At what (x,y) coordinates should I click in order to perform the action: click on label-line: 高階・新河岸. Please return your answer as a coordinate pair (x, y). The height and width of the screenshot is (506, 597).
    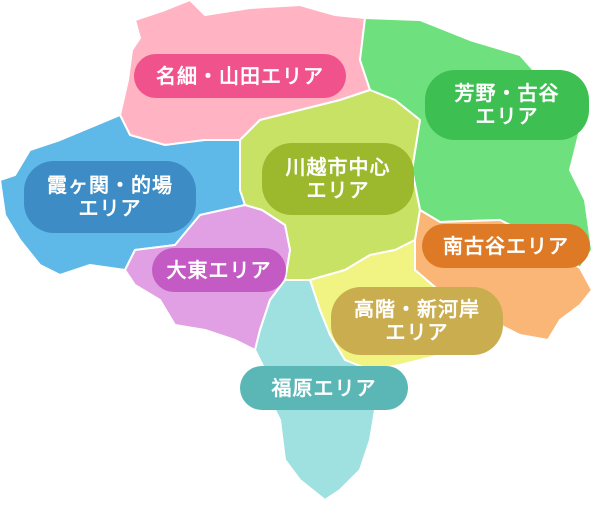
    Looking at the image, I should click on (417, 309).